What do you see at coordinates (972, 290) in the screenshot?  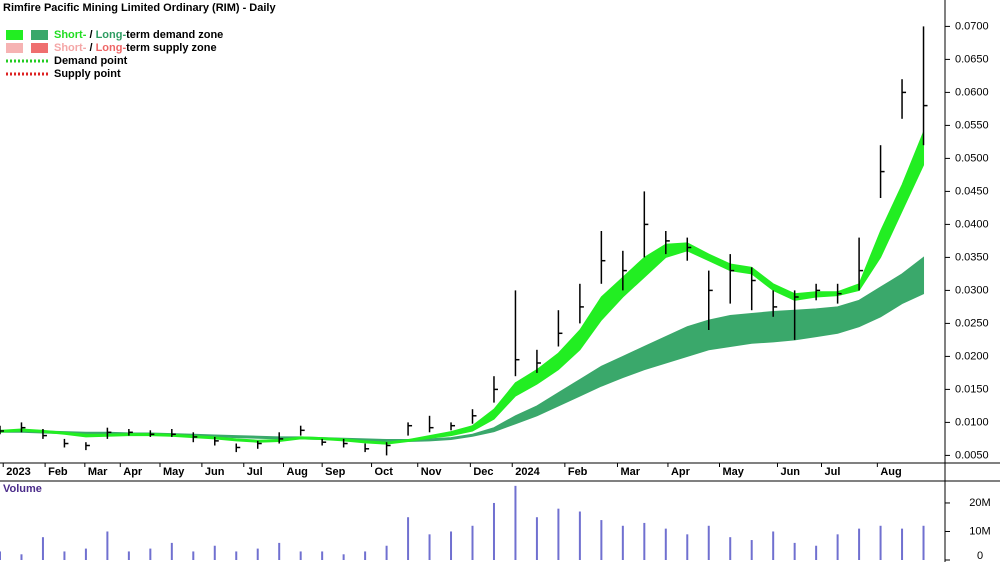 I see `y-tick-label: 0.0300` at bounding box center [972, 290].